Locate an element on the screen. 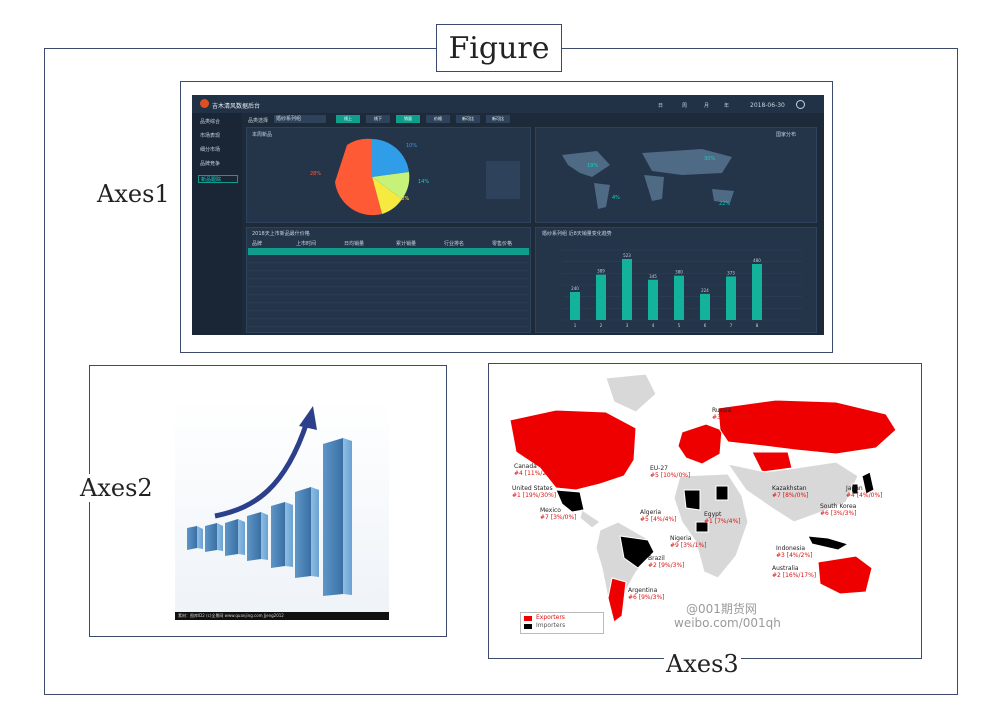 Image resolution: width=982 pixels, height=727 pixels. sidebar-item-brand: 品牌竞争 is located at coordinates (210, 164).